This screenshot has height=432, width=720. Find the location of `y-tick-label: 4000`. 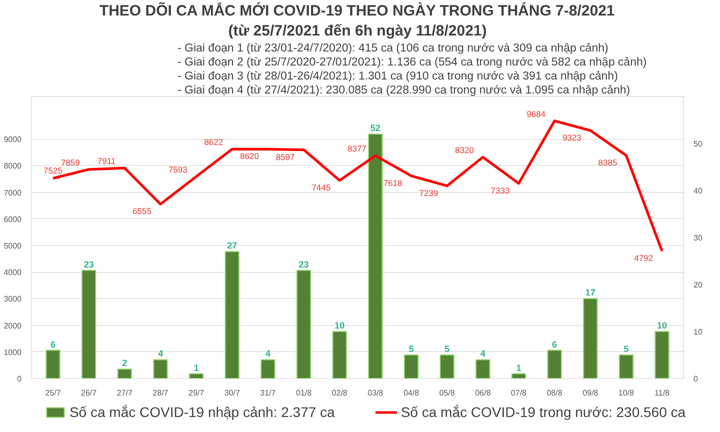

y-tick-label: 4000 is located at coordinates (13, 273).